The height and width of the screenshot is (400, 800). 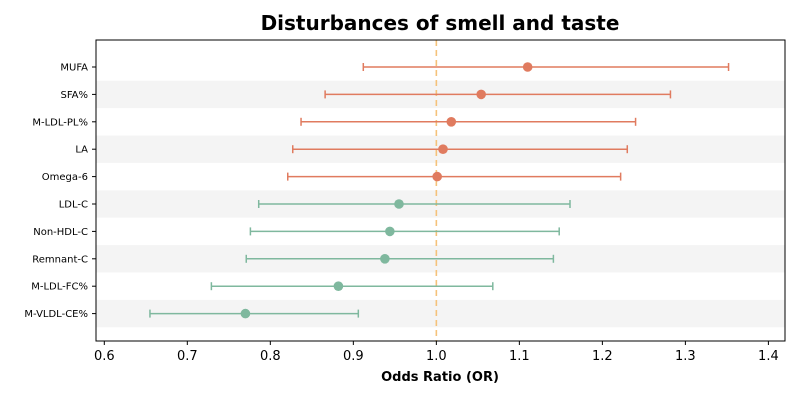 What do you see at coordinates (74, 68) in the screenshot?
I see `category-label: MUFA` at bounding box center [74, 68].